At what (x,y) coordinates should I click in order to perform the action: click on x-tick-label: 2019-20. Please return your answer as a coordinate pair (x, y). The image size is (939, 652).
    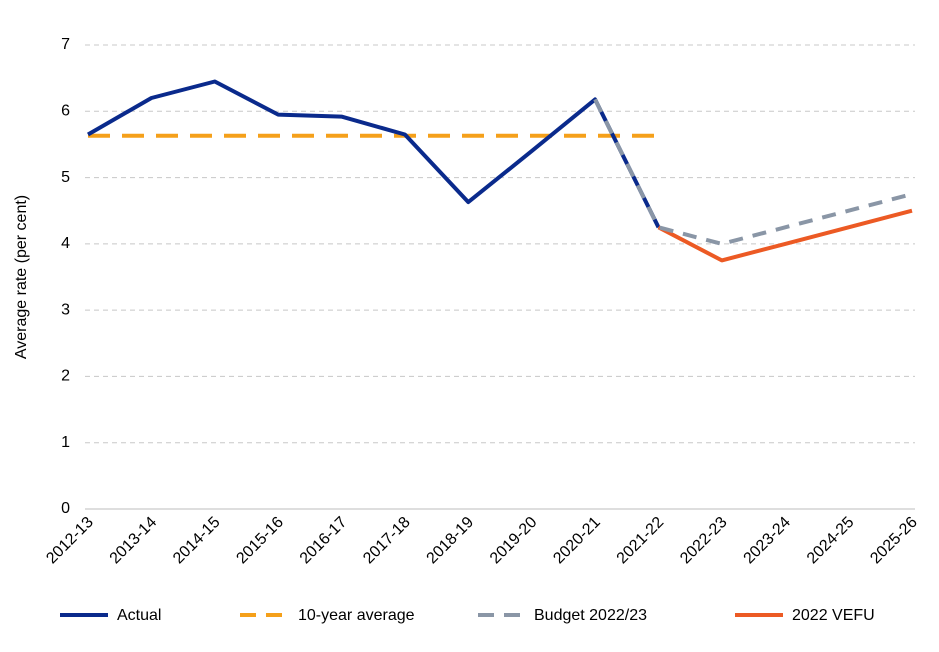
    Looking at the image, I should click on (514, 541).